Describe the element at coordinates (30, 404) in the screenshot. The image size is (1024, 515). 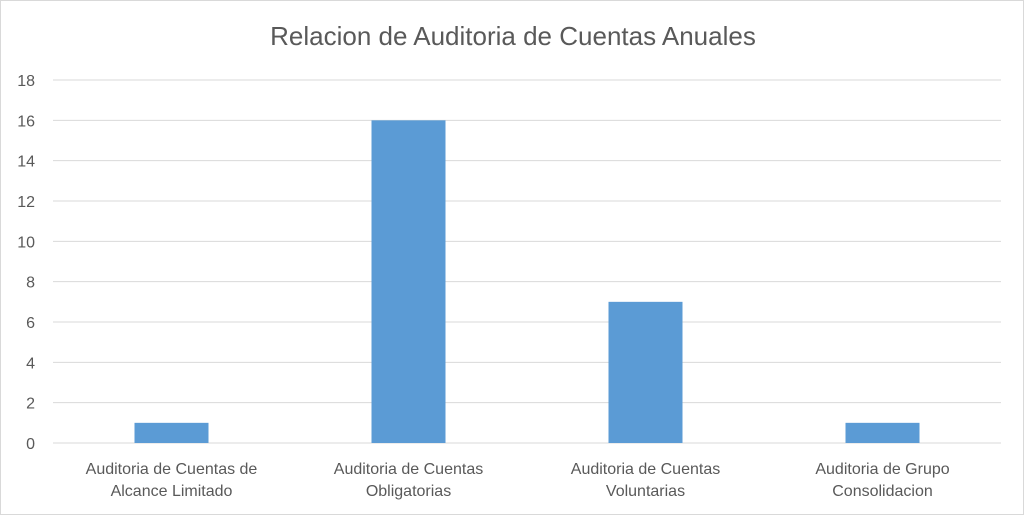
I see `y-tick-label: 2` at that location.